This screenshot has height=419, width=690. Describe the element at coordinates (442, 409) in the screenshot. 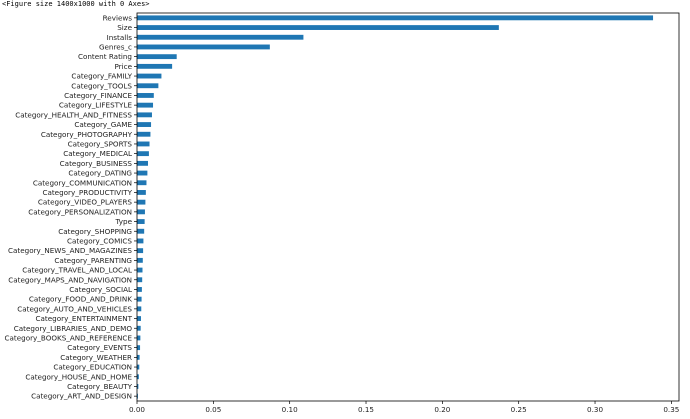

I see `x-tick-label: 0.20` at that location.